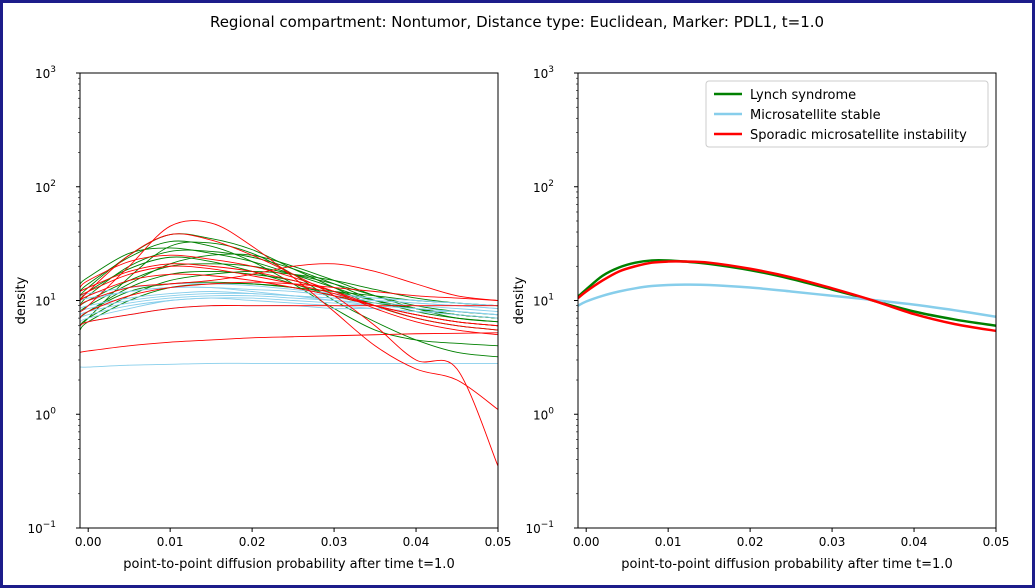 The image size is (1035, 588). Describe the element at coordinates (815, 115) in the screenshot. I see `legend-label-mss: Microsatellite stable` at that location.